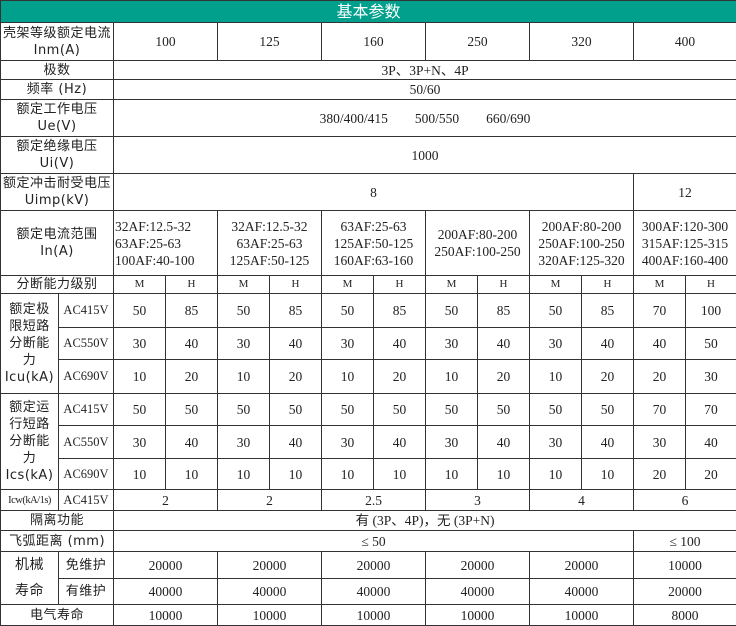  I want to click on arc-distance-value: ≤ 100, so click(685, 541).